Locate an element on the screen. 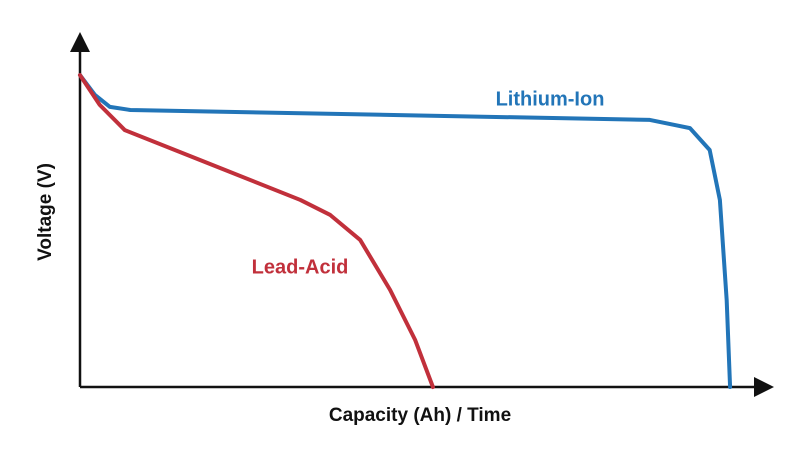 This screenshot has height=452, width=800. series-label: Lithium-Ion is located at coordinates (550, 99).